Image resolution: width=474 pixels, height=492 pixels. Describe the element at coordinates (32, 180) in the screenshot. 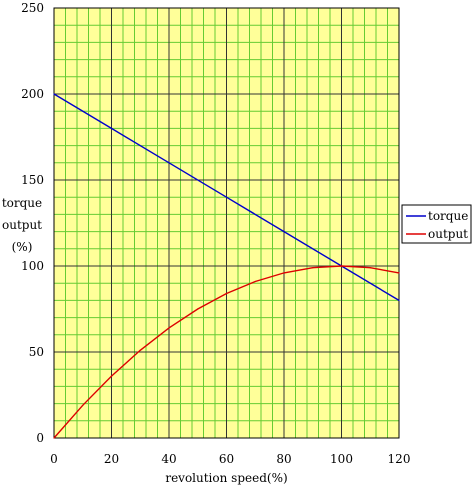

I see `y-tick-label: 150` at that location.